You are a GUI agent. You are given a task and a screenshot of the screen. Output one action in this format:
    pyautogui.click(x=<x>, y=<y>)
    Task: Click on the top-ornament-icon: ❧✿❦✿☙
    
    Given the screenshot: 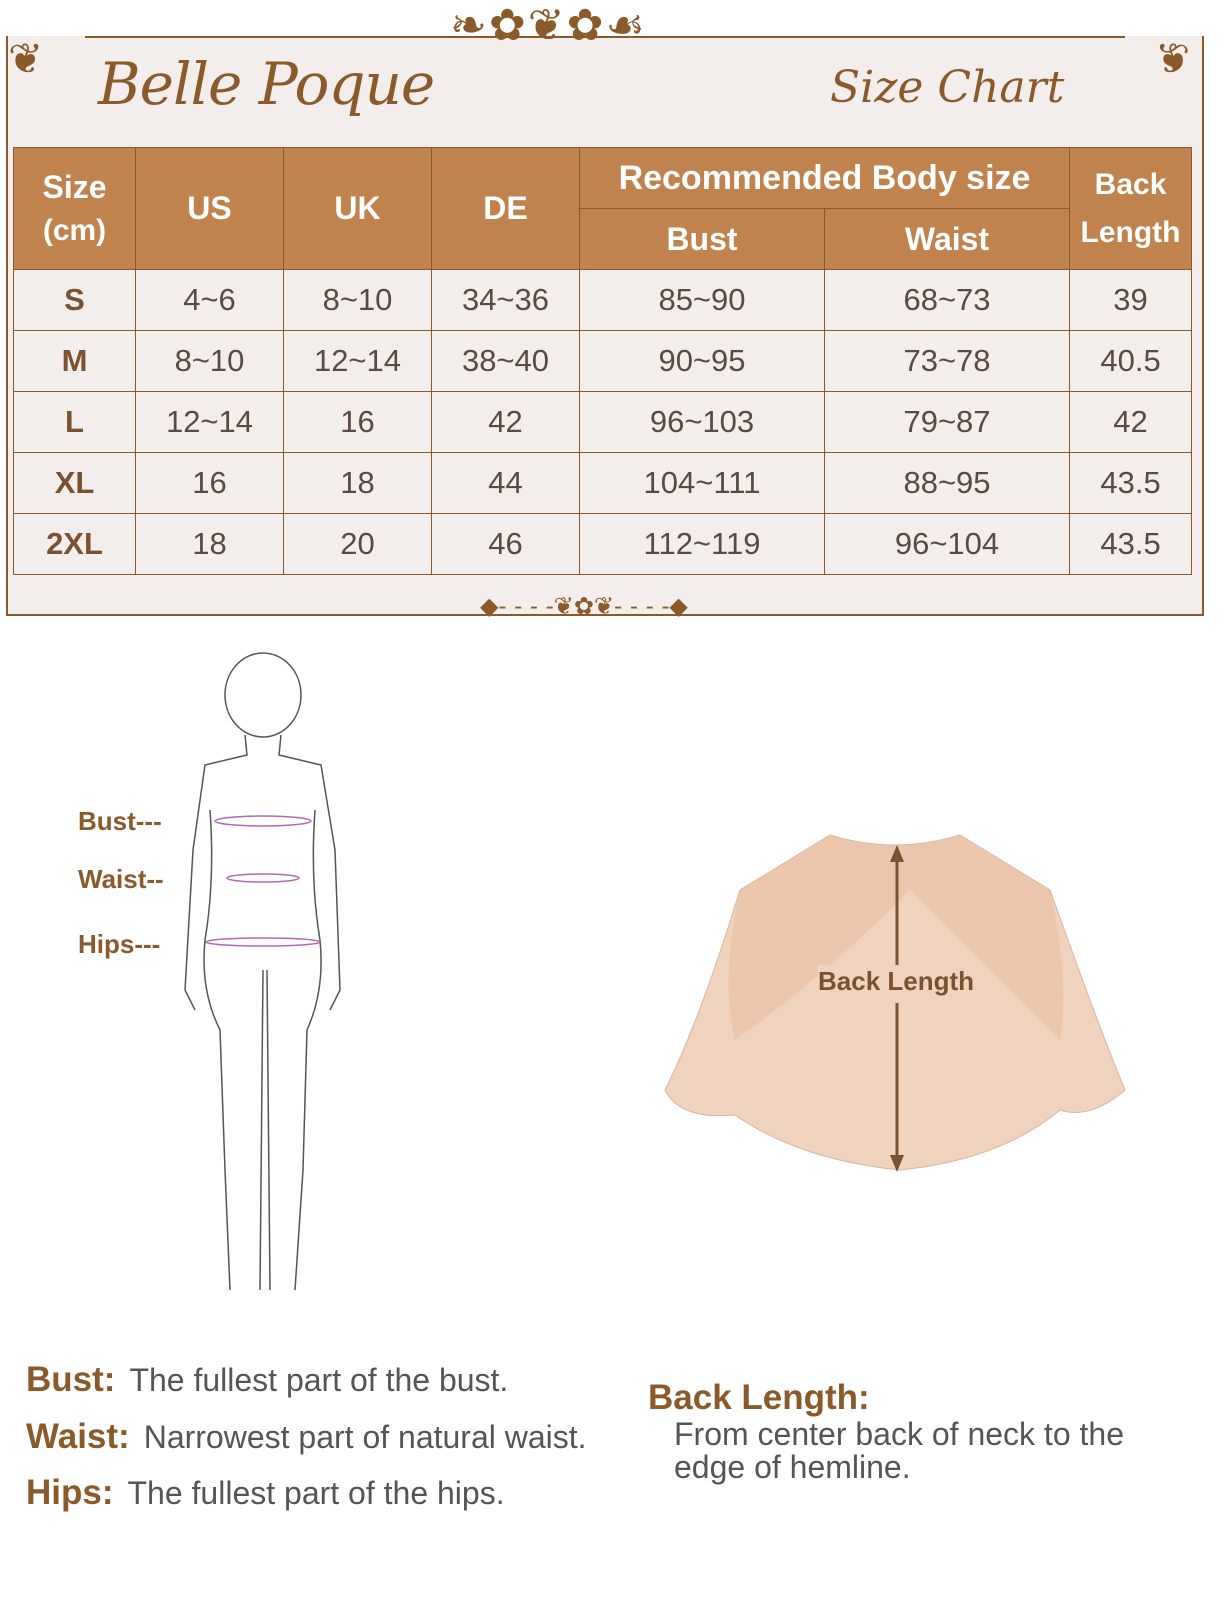 What is the action you would take?
    pyautogui.click(x=548, y=25)
    